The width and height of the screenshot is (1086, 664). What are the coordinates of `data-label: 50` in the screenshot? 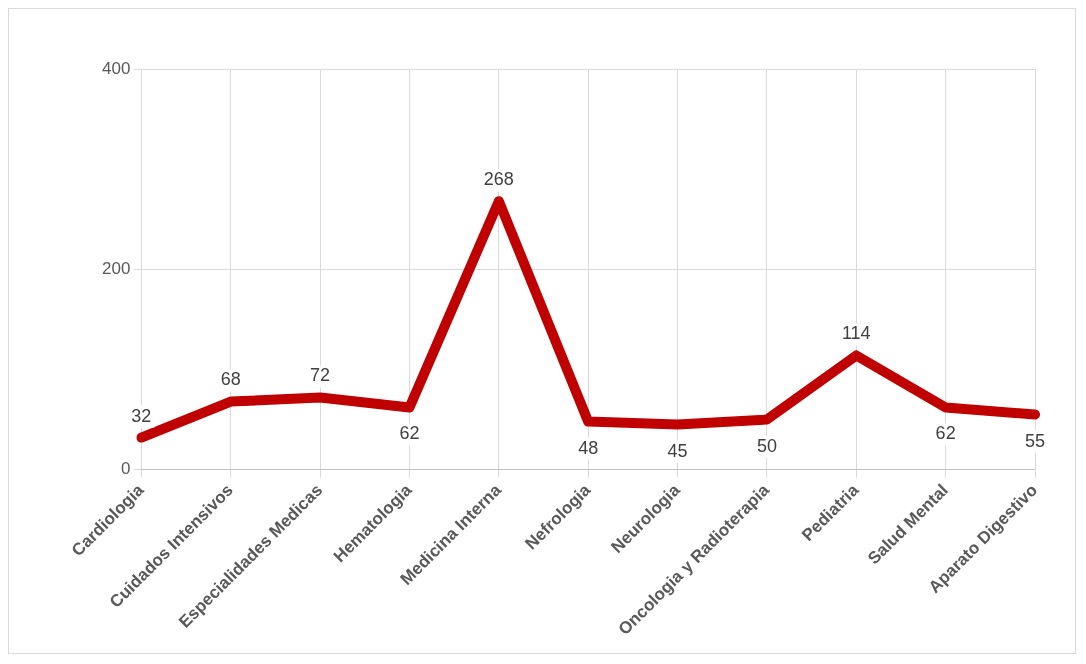 It's located at (766, 445).